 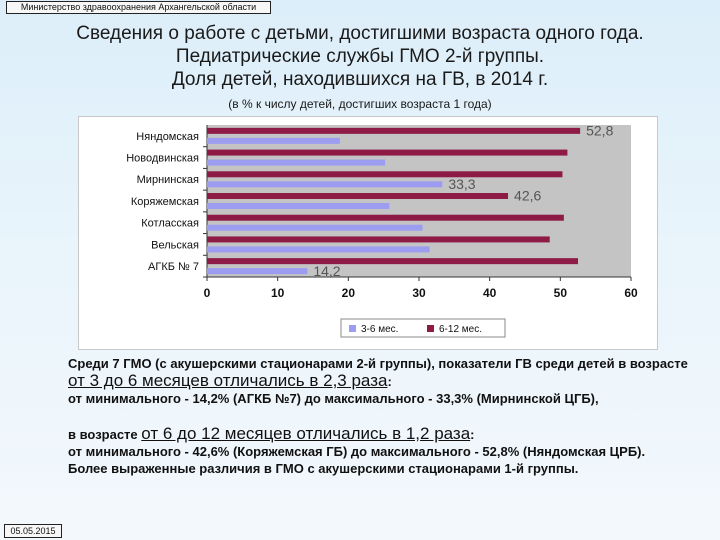 What do you see at coordinates (207, 293) in the screenshot?
I see `x-tick-label: 0` at bounding box center [207, 293].